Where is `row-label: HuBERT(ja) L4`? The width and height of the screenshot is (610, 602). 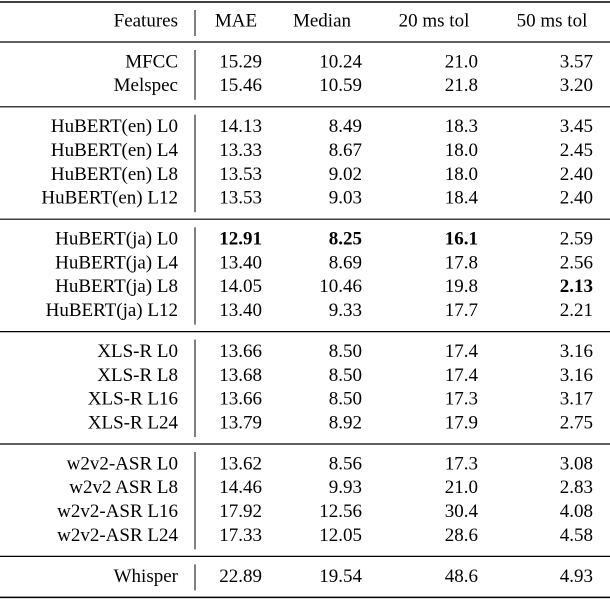 row-label: HuBERT(ja) L4 is located at coordinates (116, 262).